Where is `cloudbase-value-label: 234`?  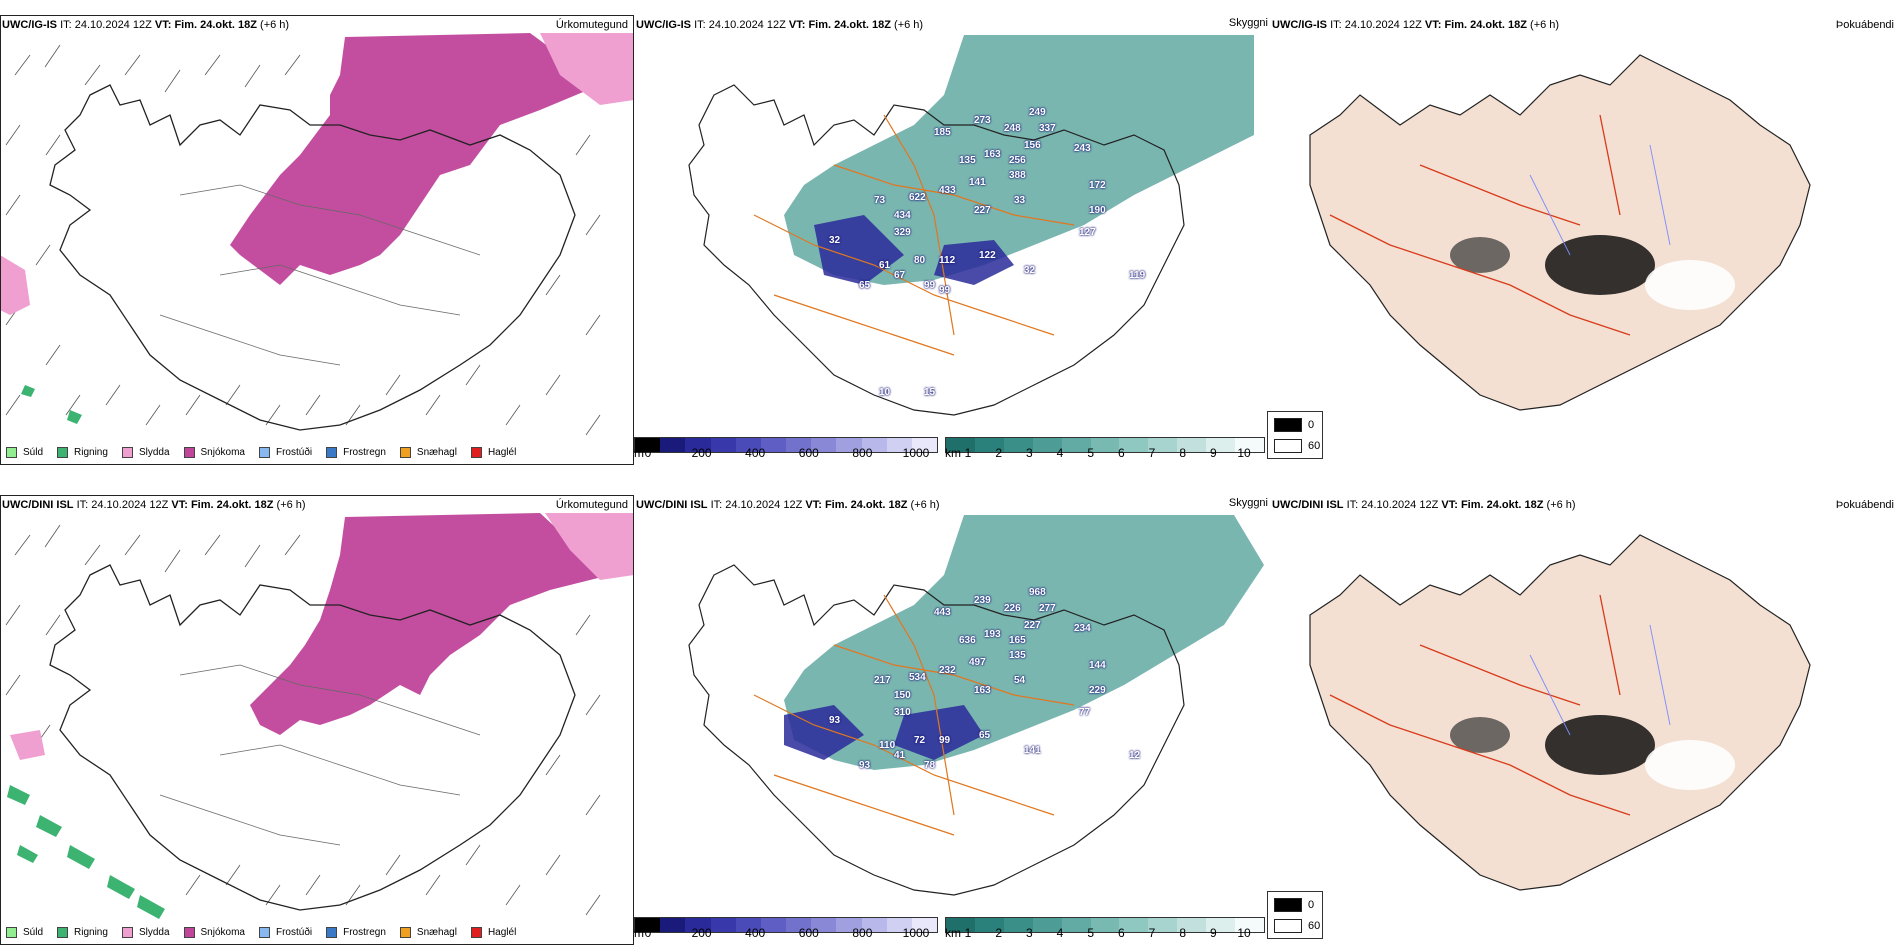 cloudbase-value-label: 234 is located at coordinates (1082, 628).